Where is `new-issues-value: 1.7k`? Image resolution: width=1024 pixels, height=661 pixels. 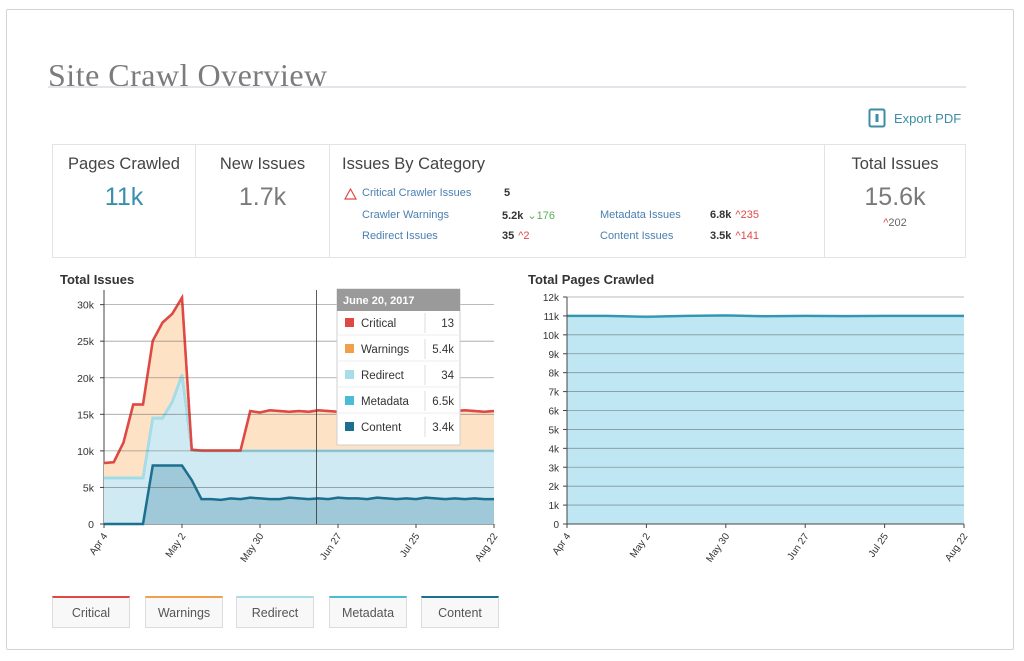 new-issues-value: 1.7k is located at coordinates (262, 197).